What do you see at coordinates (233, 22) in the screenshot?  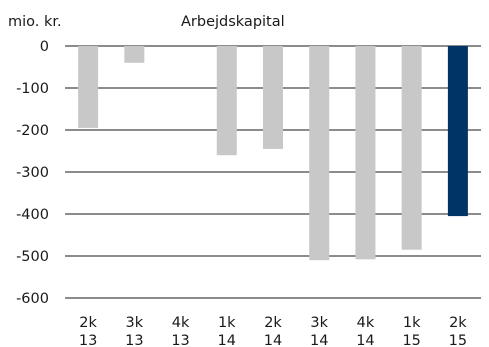 I see `chart-title: Arbejdskapital` at bounding box center [233, 22].